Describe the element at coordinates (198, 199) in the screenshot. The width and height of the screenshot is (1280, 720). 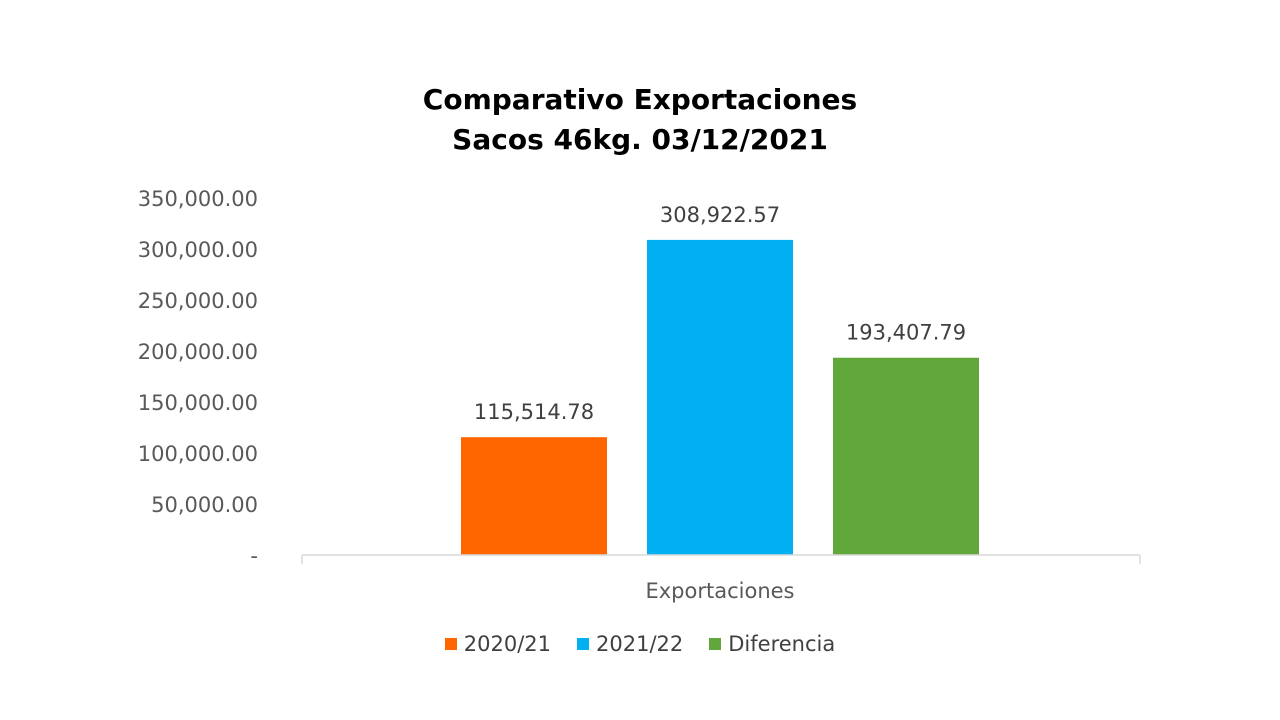
I see `y-tick-label: 350,000.00` at that location.